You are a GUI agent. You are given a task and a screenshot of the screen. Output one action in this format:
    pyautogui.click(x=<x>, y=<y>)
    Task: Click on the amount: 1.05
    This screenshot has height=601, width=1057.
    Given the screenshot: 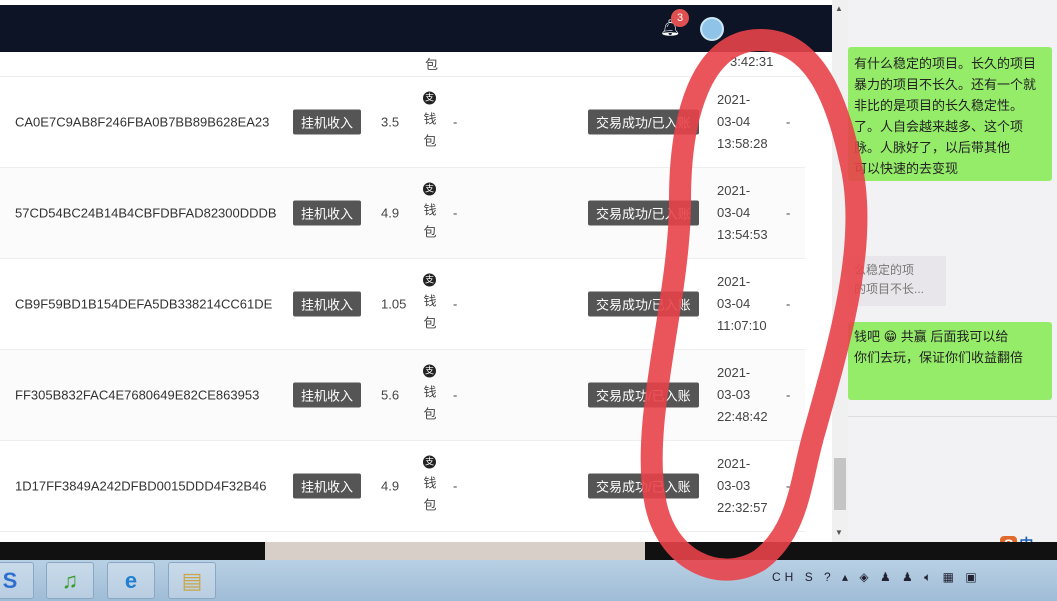 What is the action you would take?
    pyautogui.click(x=394, y=304)
    